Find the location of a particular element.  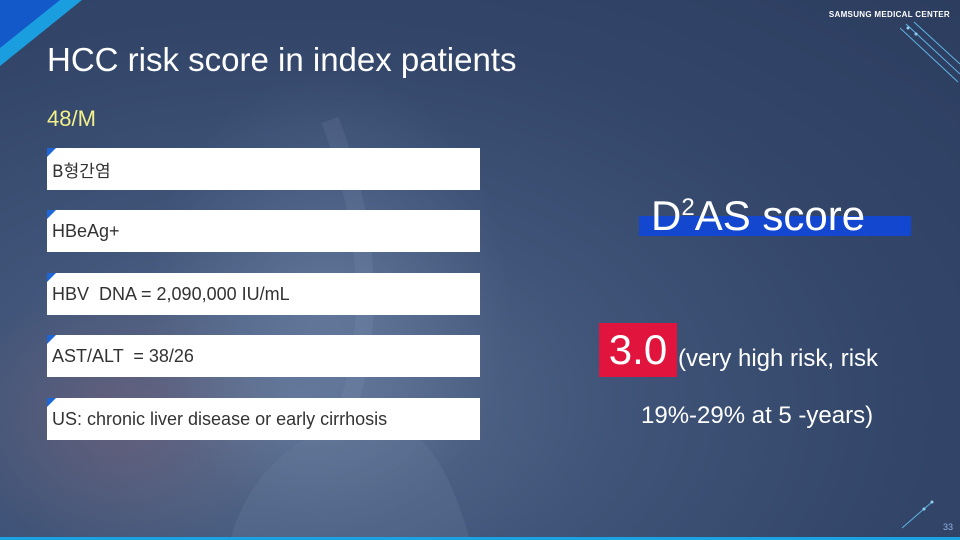

bottom-accent-line is located at coordinates (480, 538).